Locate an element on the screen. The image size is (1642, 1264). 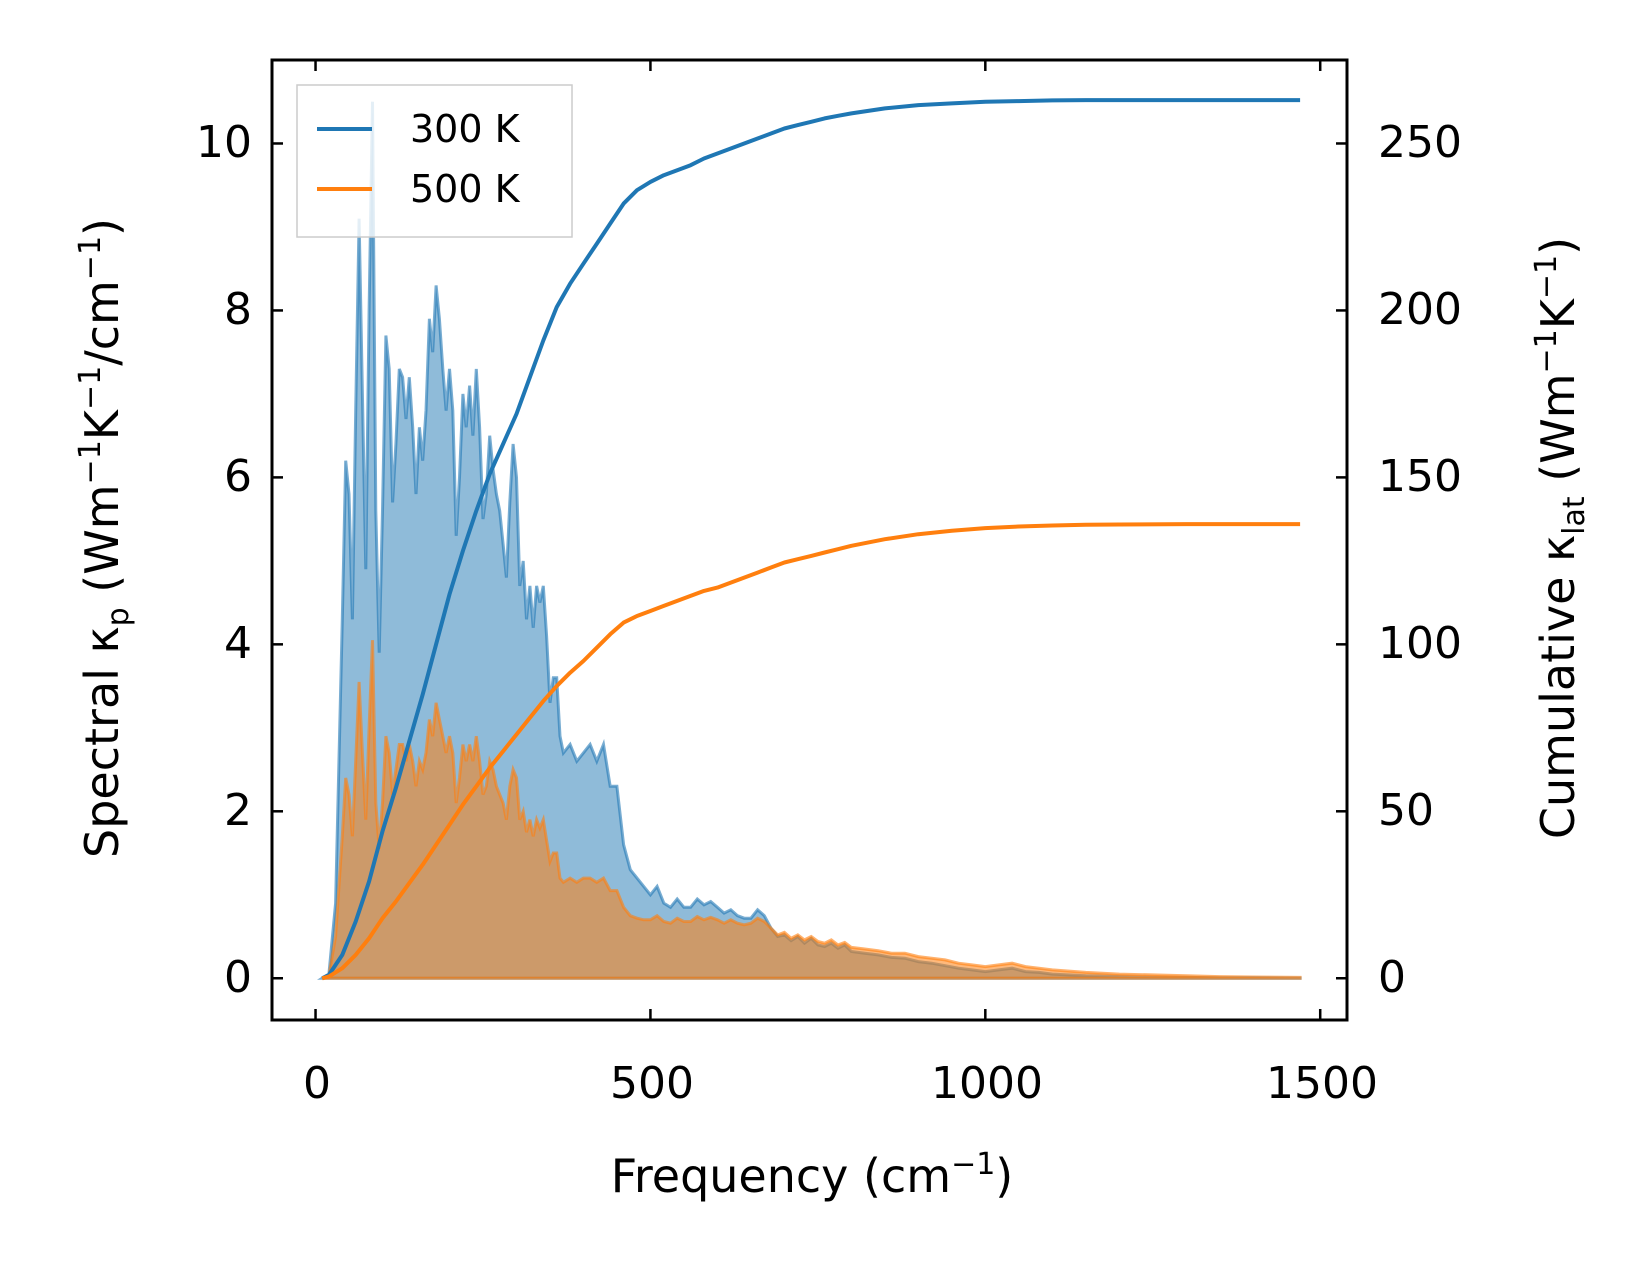
x-tick-label: 1500 is located at coordinates (1322, 1083).